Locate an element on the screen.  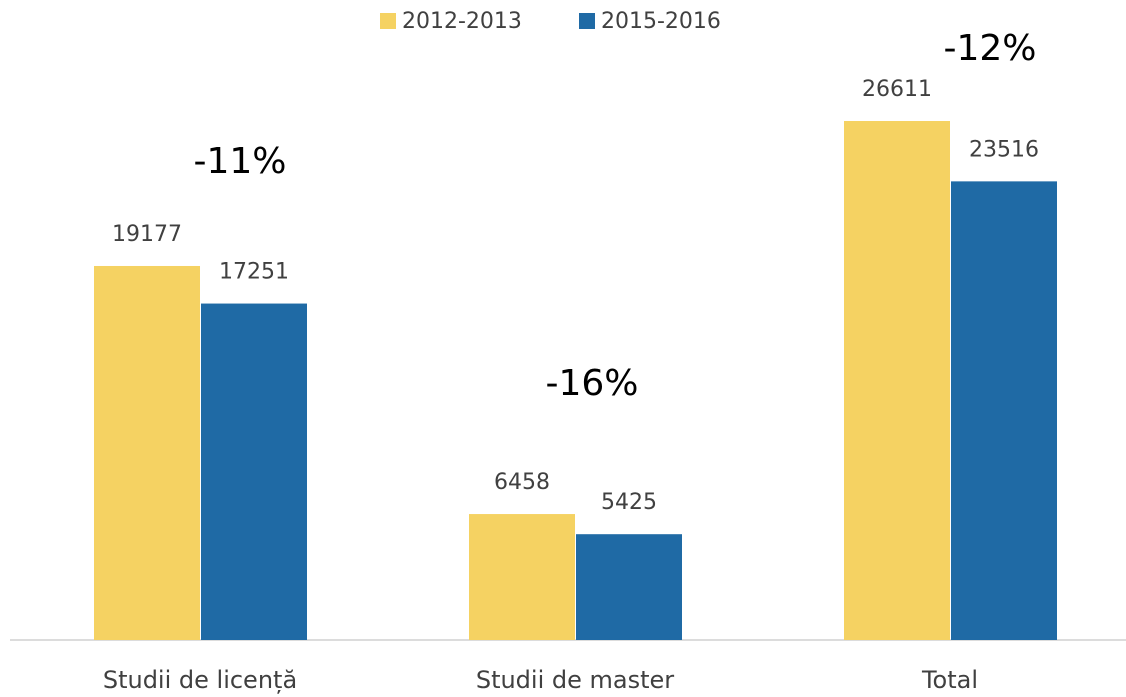
x-tick-label: Studii de master is located at coordinates (575, 680).